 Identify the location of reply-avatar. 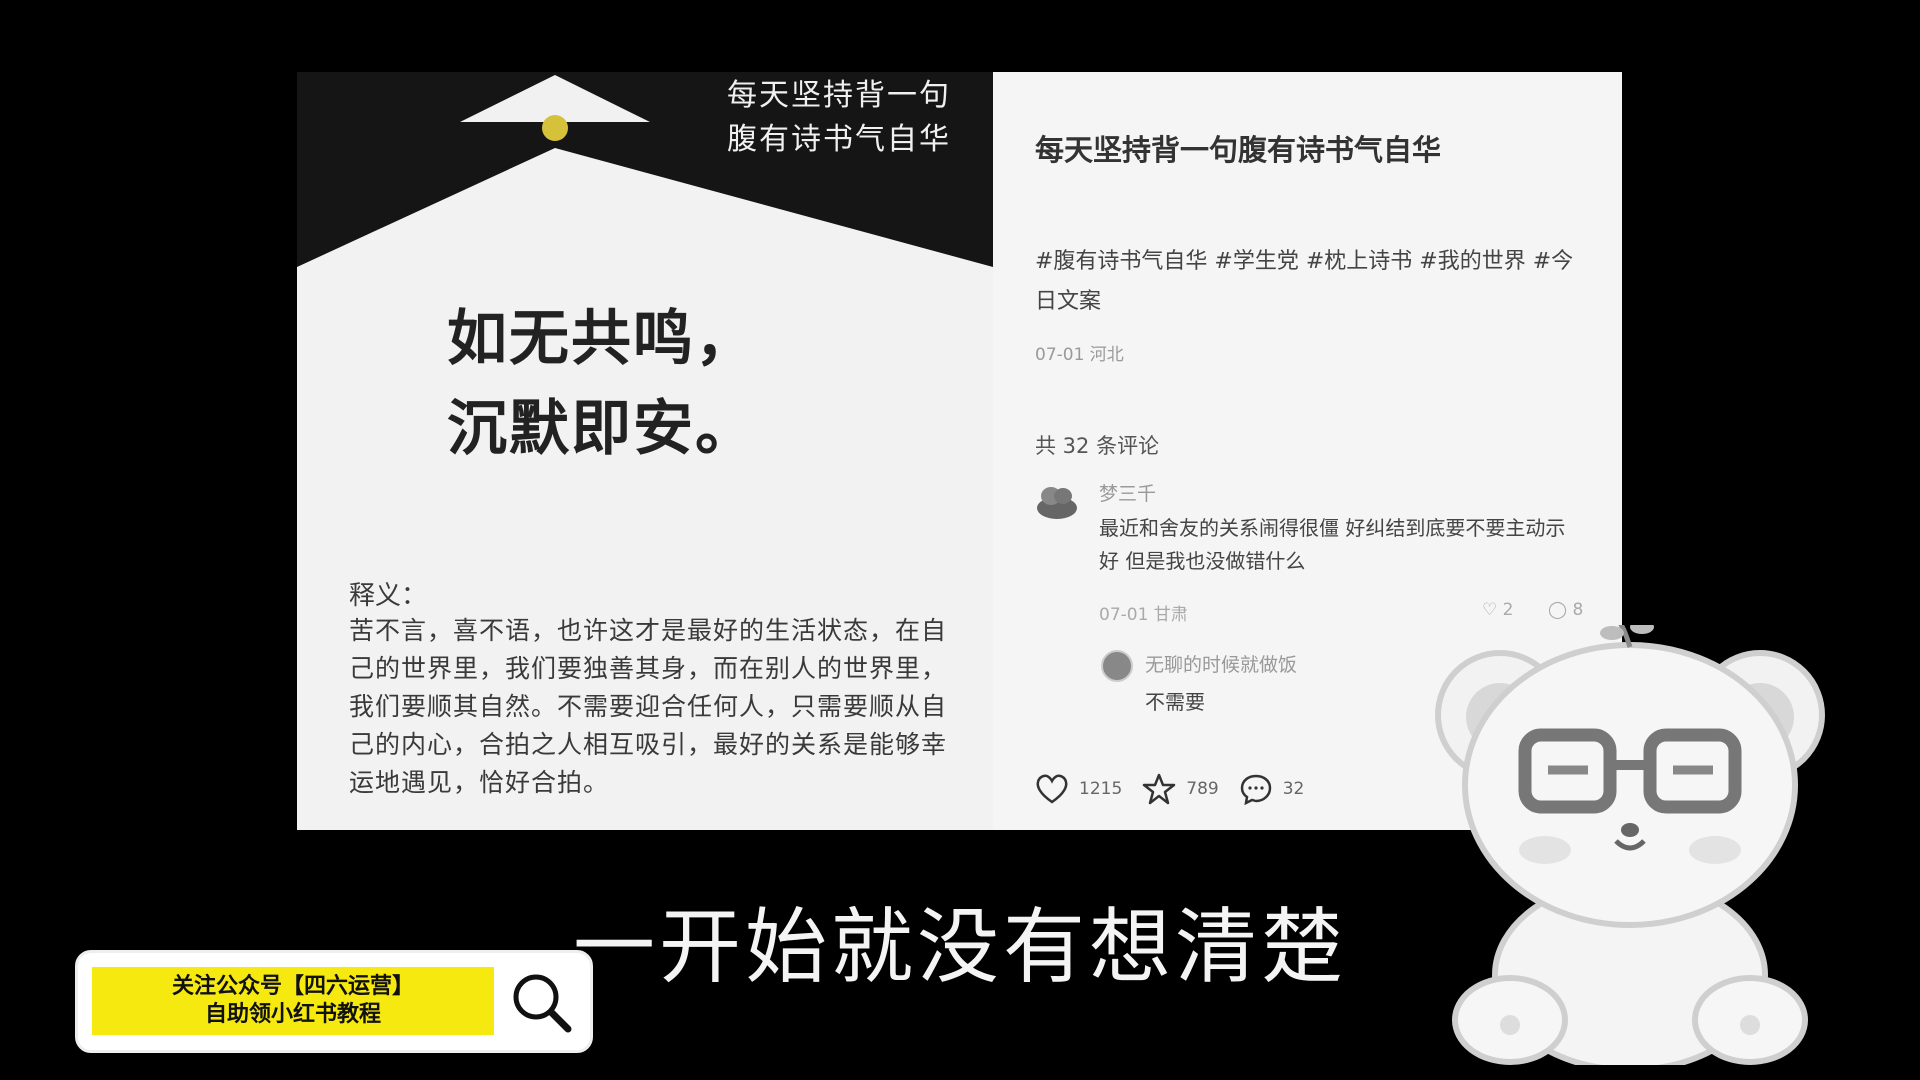
(1117, 666).